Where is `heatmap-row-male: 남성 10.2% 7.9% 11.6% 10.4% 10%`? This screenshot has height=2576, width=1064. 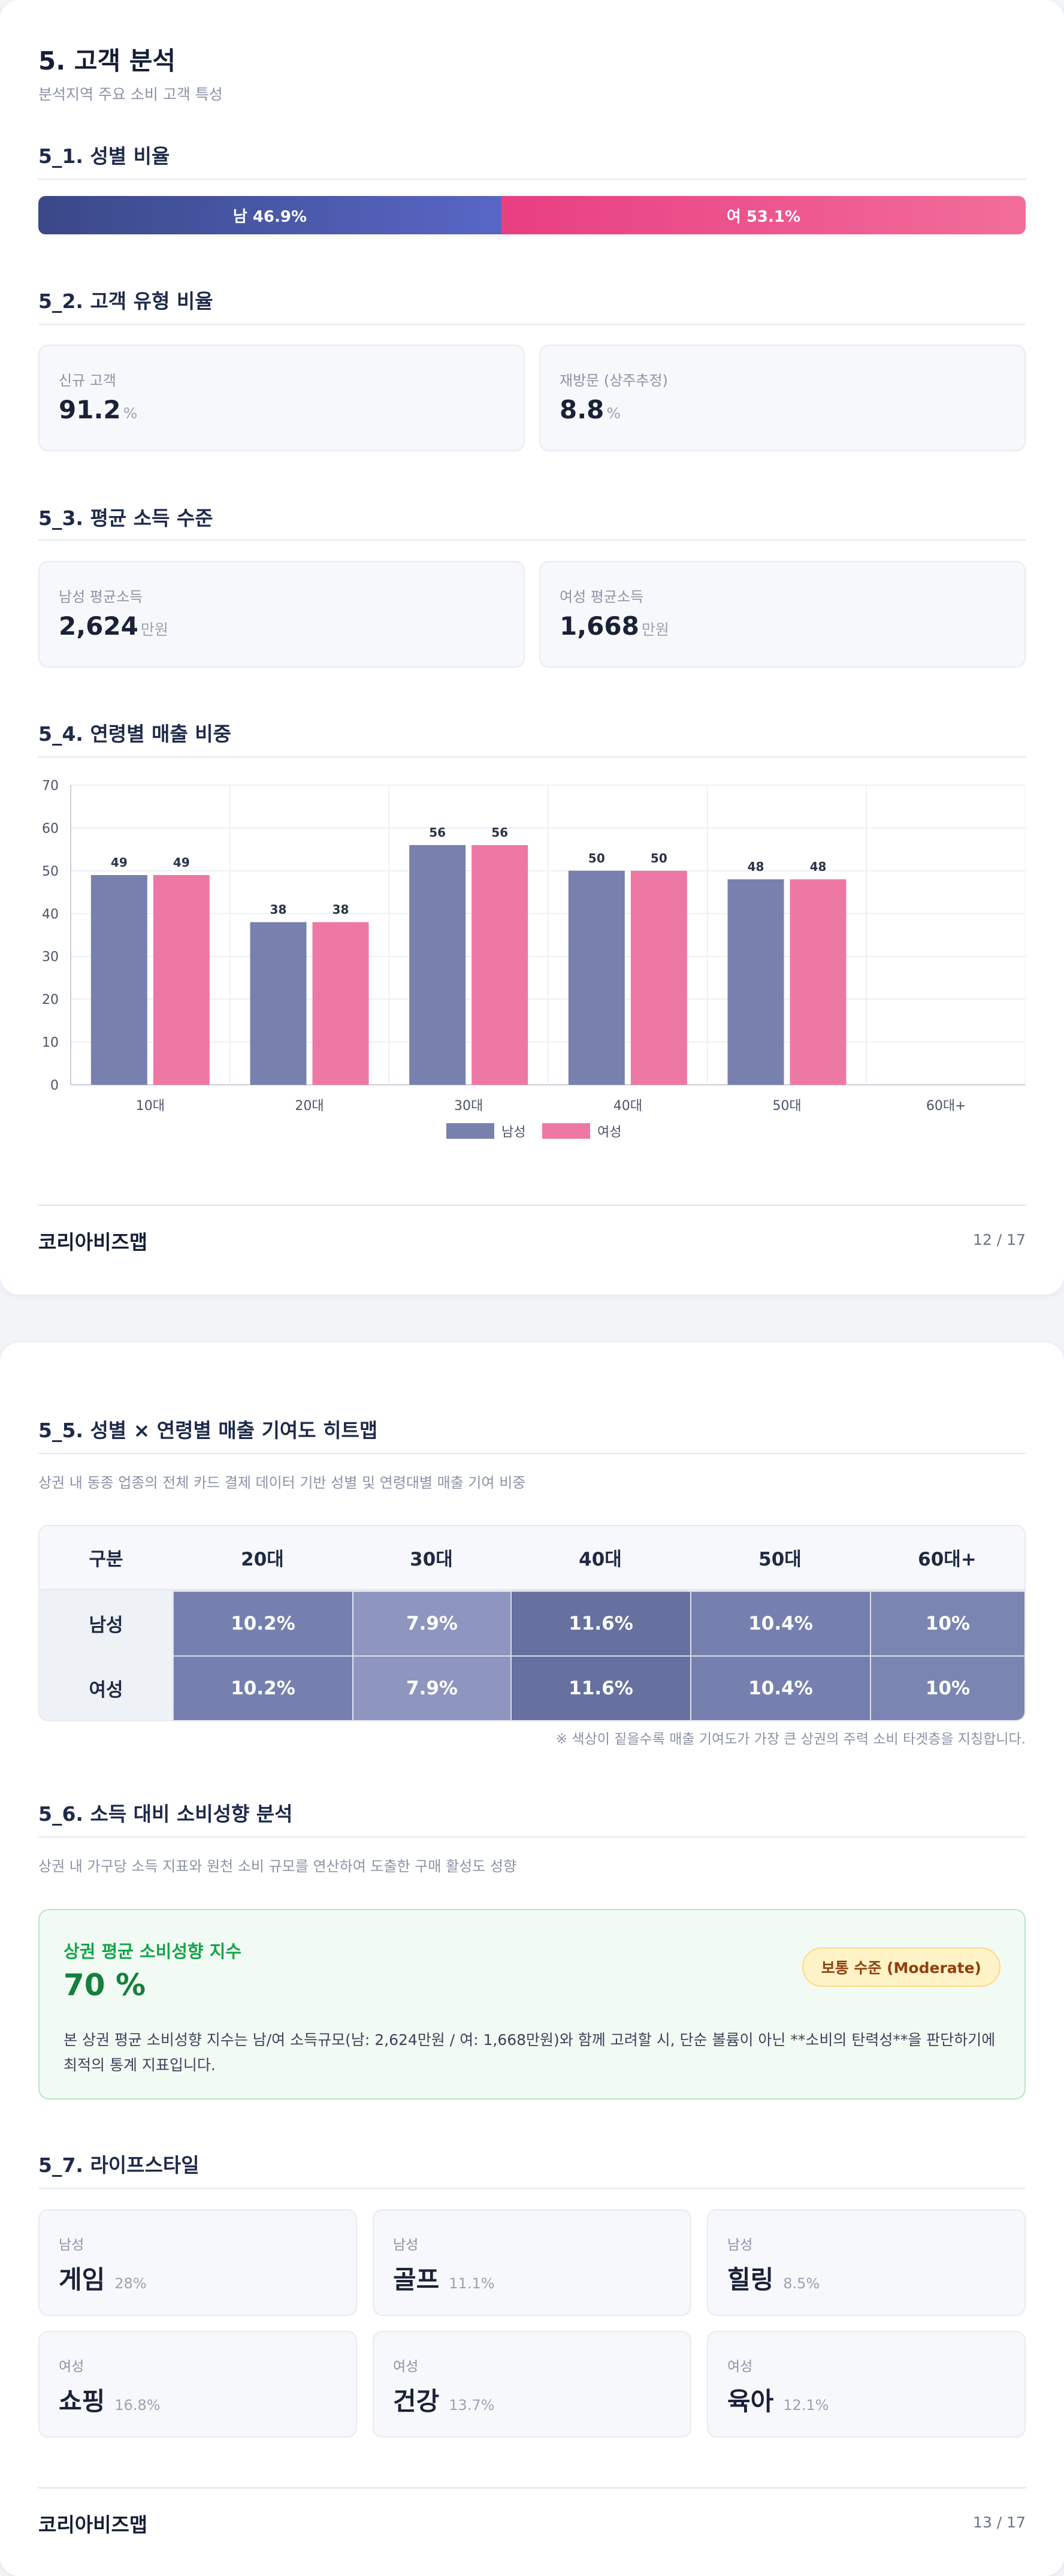 heatmap-row-male: 남성 10.2% 7.9% 11.6% 10.4% 10% is located at coordinates (532, 1623).